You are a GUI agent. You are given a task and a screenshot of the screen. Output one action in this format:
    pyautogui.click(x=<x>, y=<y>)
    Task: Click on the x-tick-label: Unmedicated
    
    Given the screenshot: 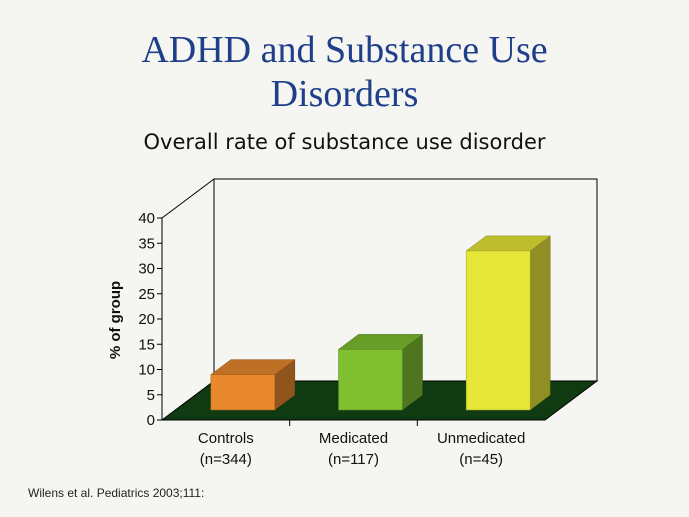 What is the action you would take?
    pyautogui.click(x=481, y=438)
    